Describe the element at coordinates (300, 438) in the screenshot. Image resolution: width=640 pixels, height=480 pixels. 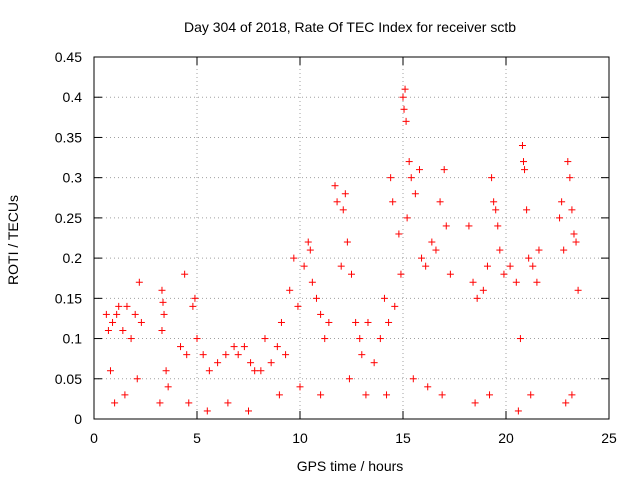
I see `x-tick-label: 10` at that location.